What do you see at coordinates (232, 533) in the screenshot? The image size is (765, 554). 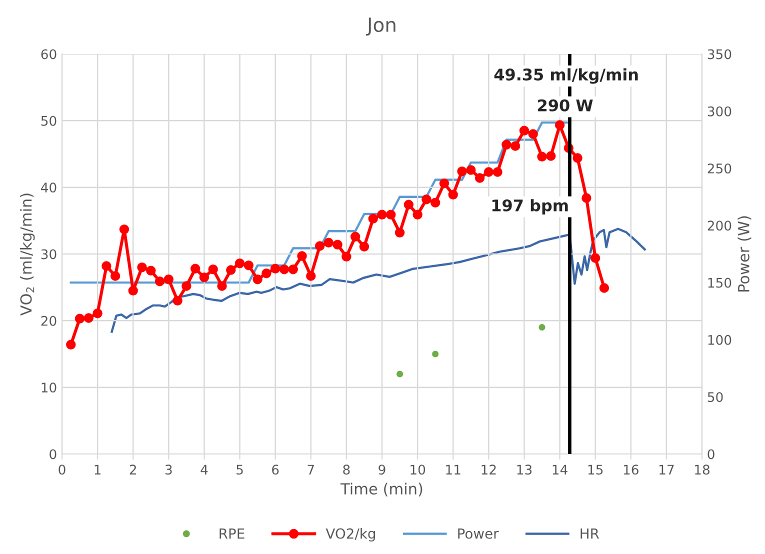 I see `legend-label: RPE` at bounding box center [232, 533].